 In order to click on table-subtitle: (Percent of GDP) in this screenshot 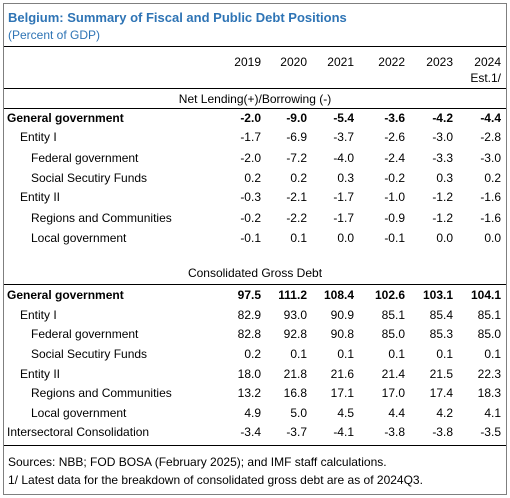, I will do `click(54, 35)`.